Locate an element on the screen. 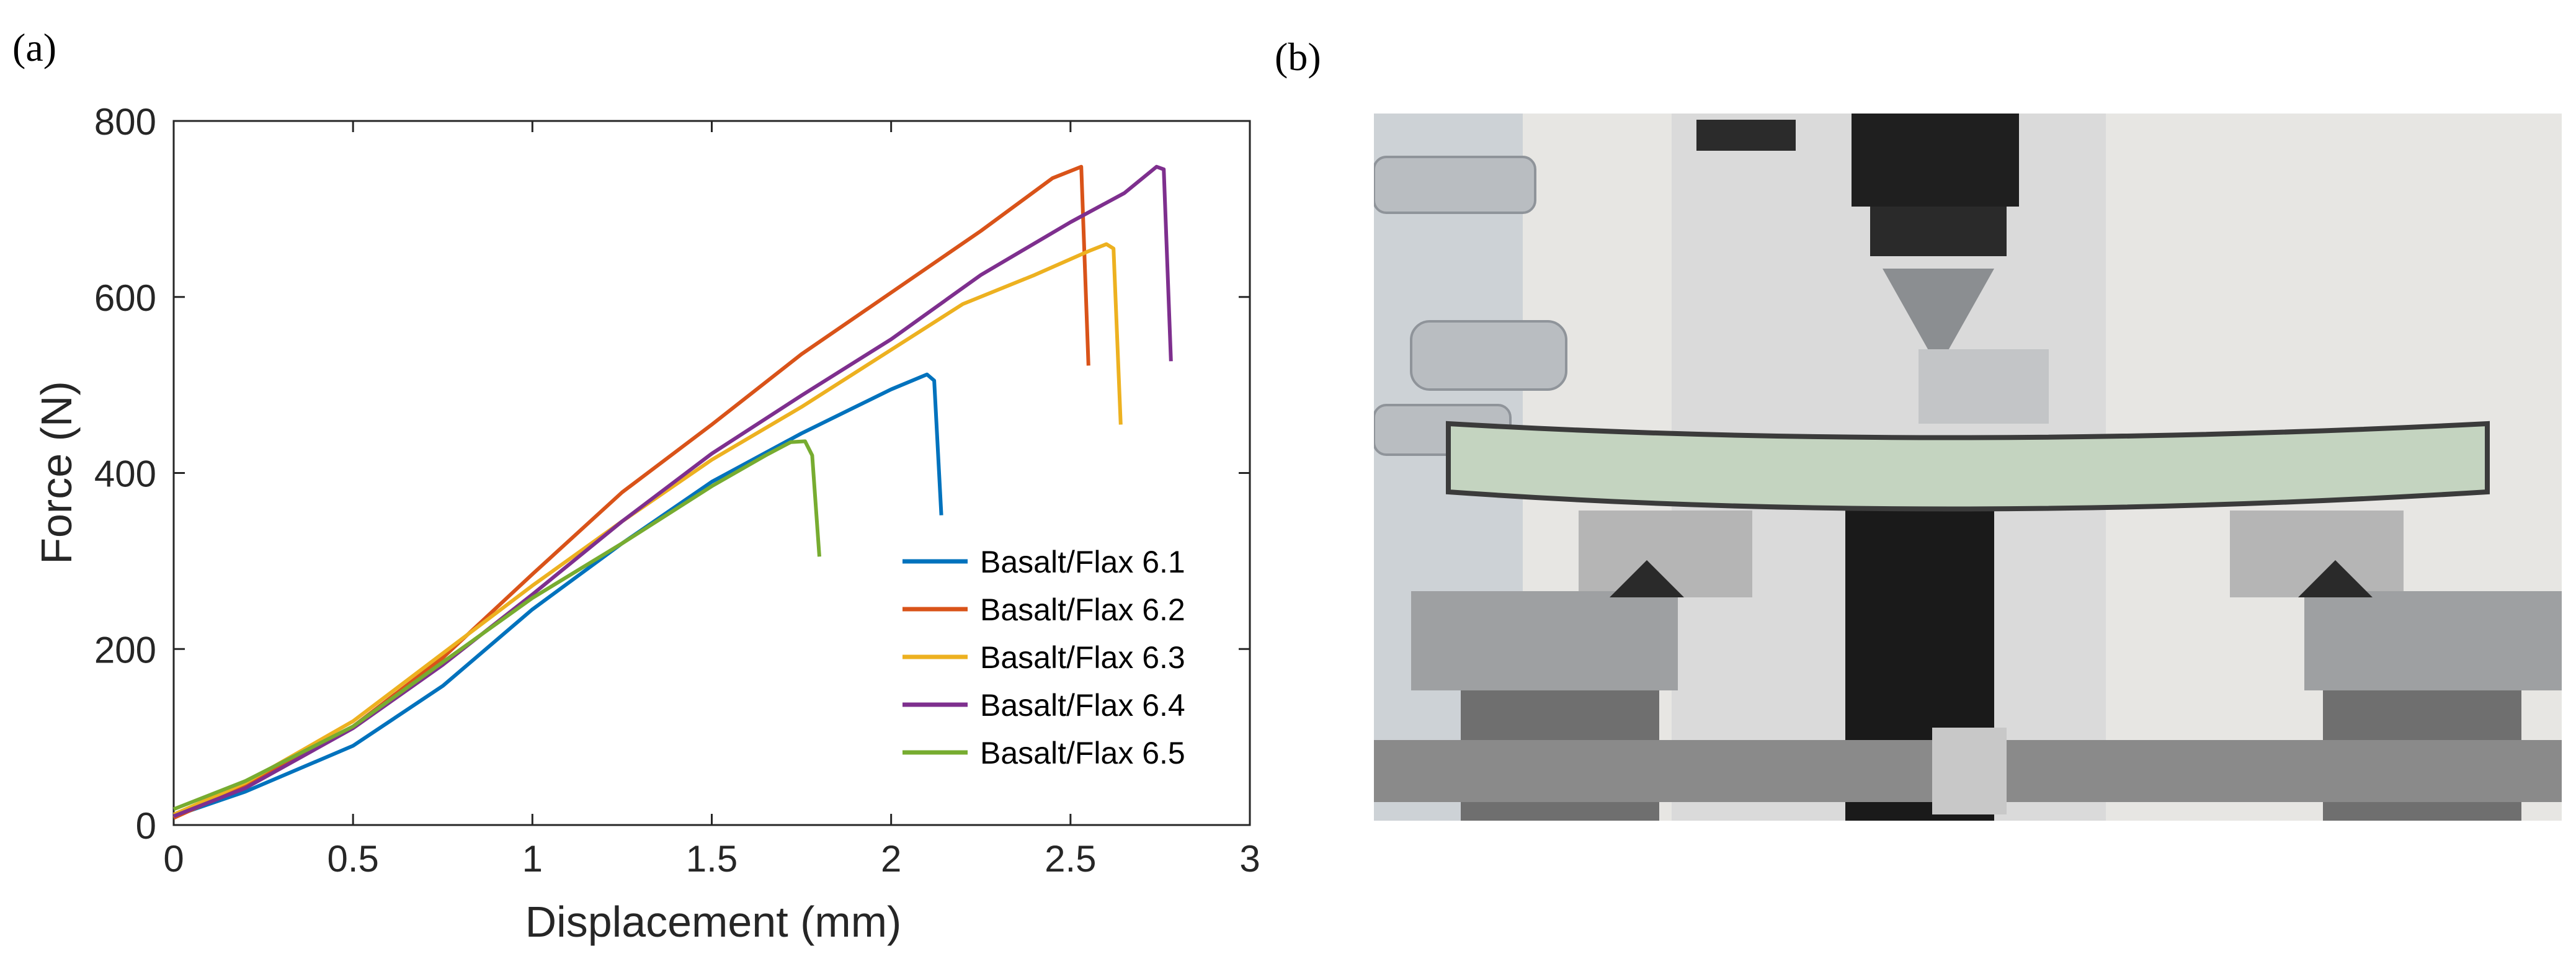 The width and height of the screenshot is (2576, 959). panel-b-label: (b) is located at coordinates (1298, 57).